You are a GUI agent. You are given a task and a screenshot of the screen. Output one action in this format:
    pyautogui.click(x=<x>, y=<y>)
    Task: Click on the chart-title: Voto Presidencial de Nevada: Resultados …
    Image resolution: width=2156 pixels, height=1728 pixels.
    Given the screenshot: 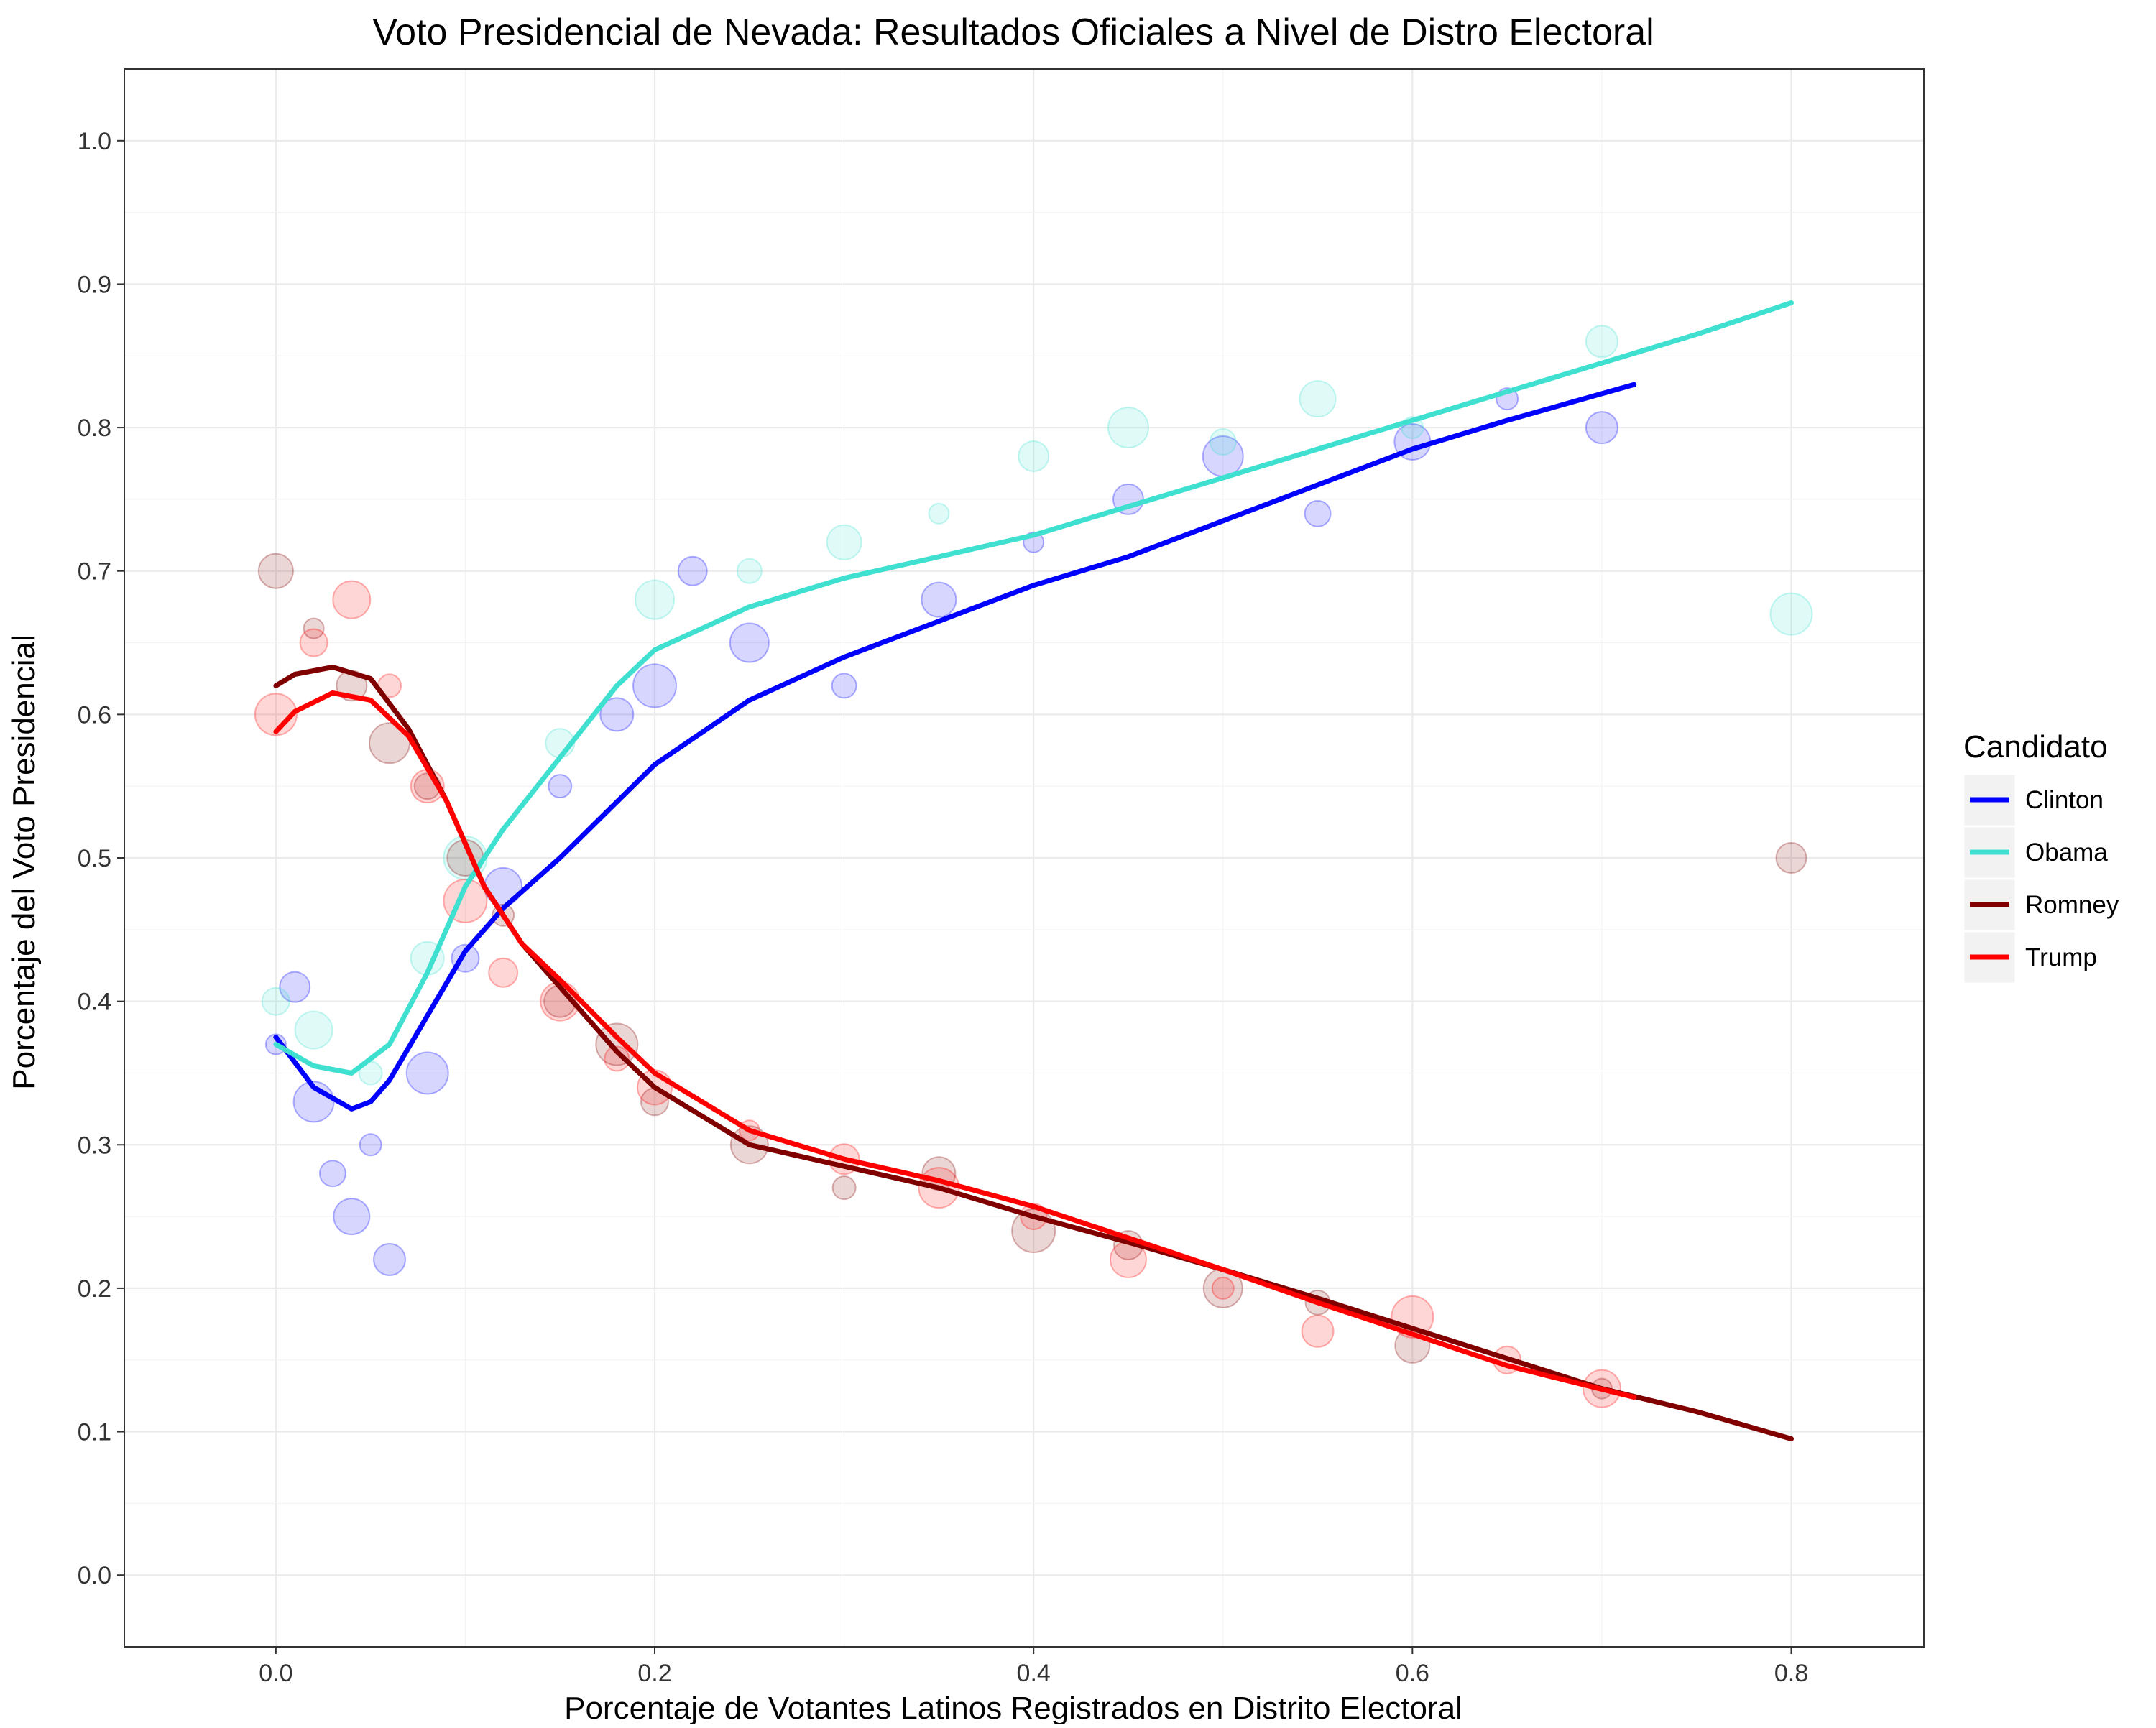 What is the action you would take?
    pyautogui.click(x=1013, y=32)
    